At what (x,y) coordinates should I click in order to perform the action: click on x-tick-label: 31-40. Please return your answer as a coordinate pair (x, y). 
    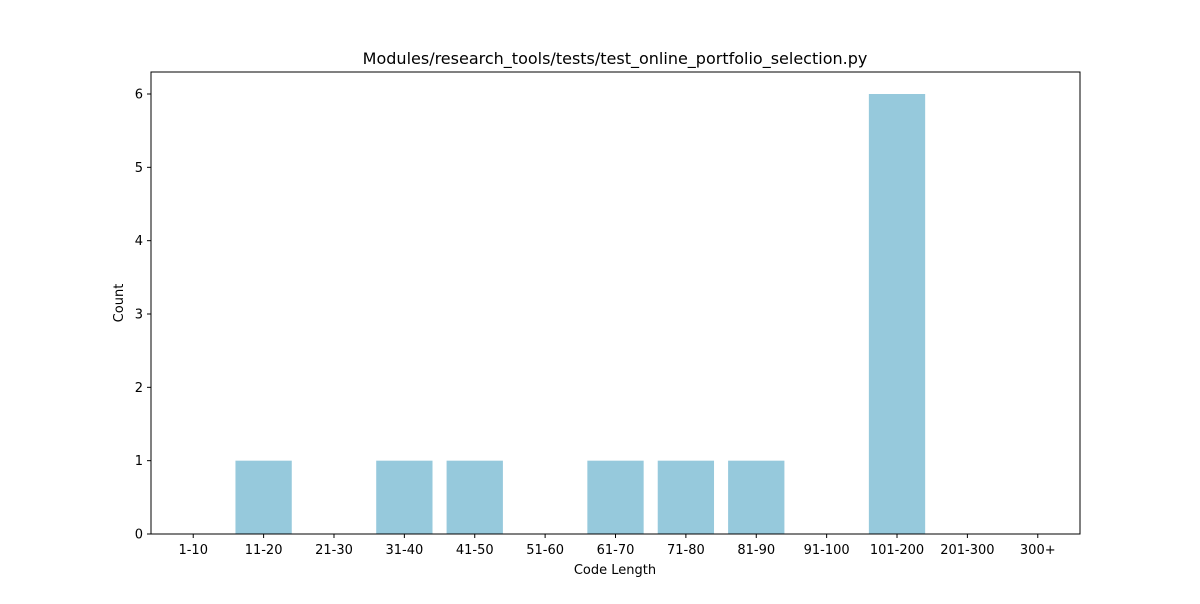
    Looking at the image, I should click on (404, 550).